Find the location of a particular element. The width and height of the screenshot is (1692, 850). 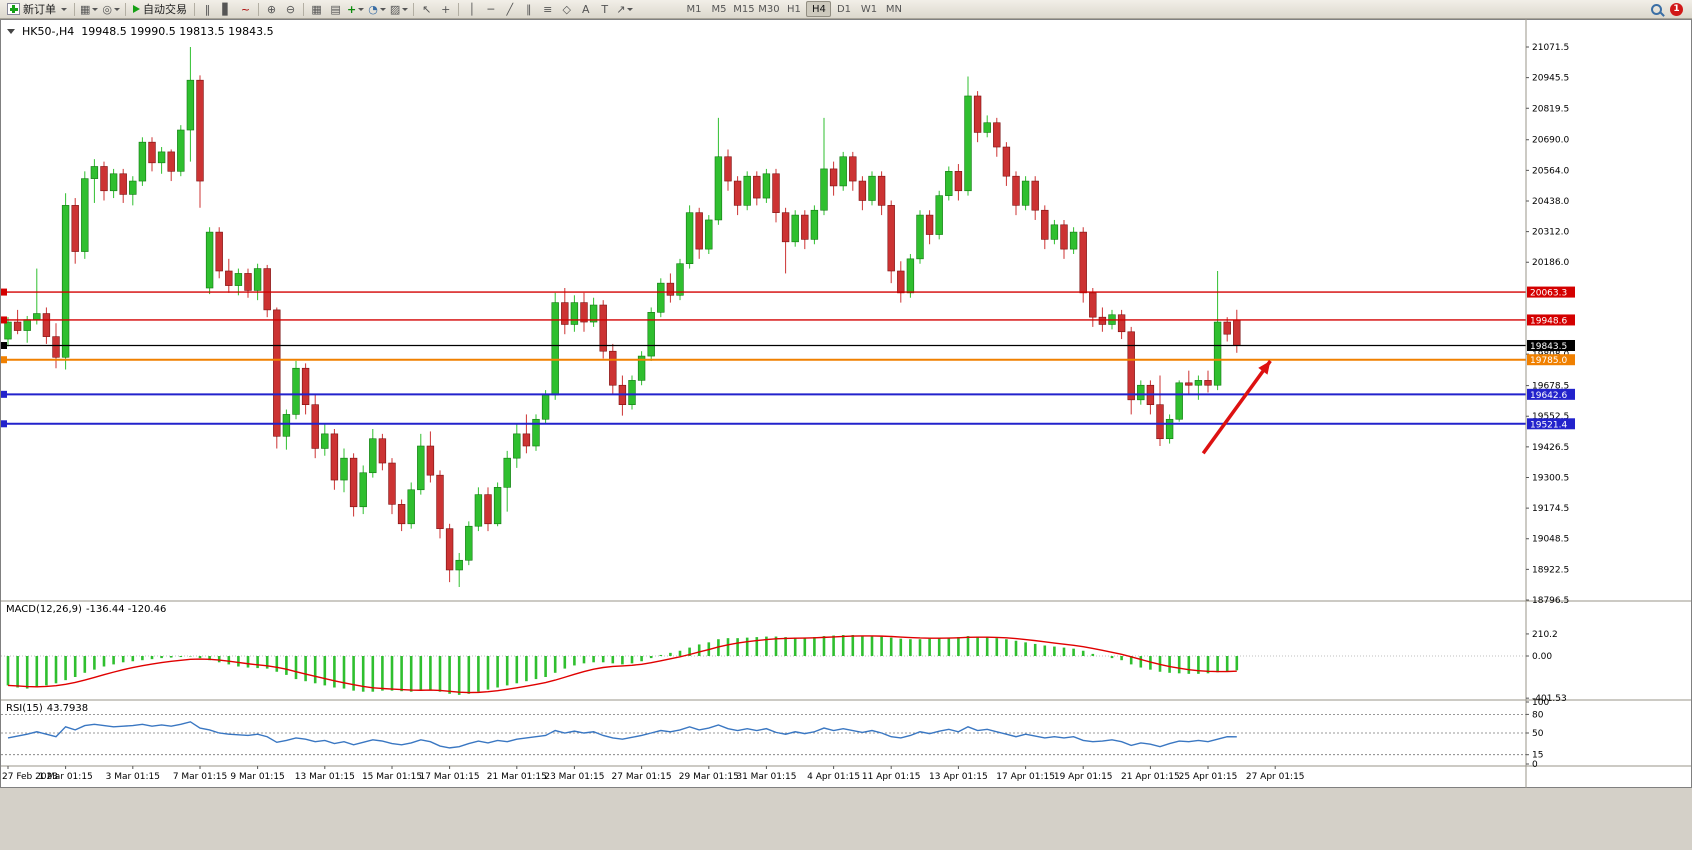

new-order-button: 新订单 is located at coordinates (37, 9).